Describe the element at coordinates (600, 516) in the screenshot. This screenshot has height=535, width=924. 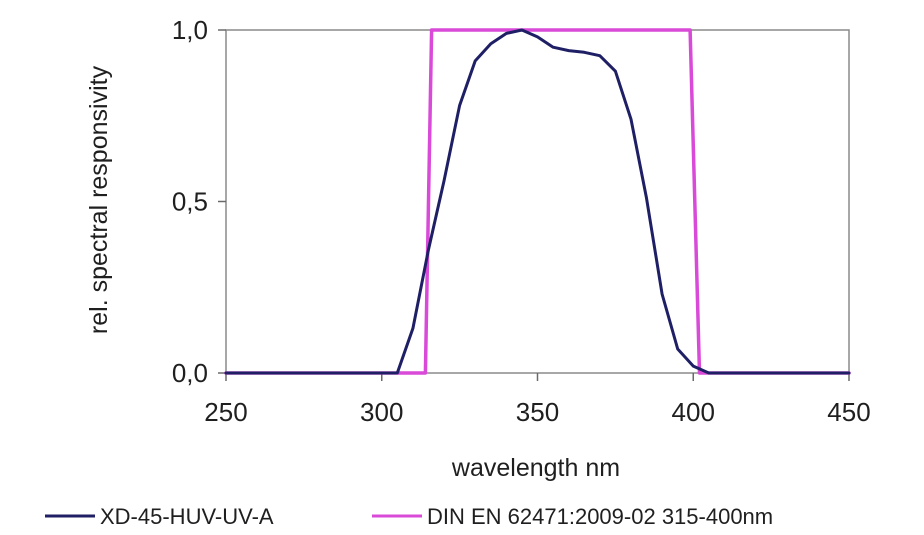
I see `legend-label-2: DIN EN 62471:2009-02 315-400nm` at that location.